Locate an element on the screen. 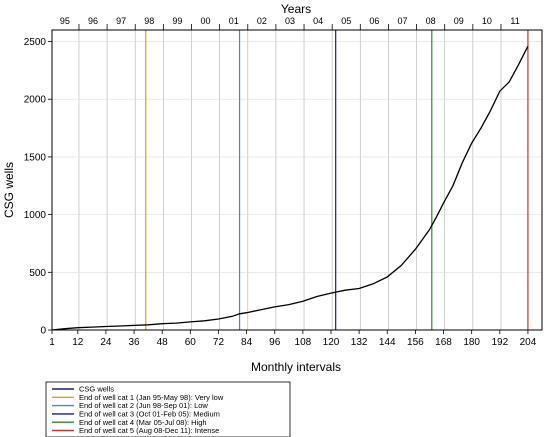  y-tick-label: 2000 is located at coordinates (35, 100).